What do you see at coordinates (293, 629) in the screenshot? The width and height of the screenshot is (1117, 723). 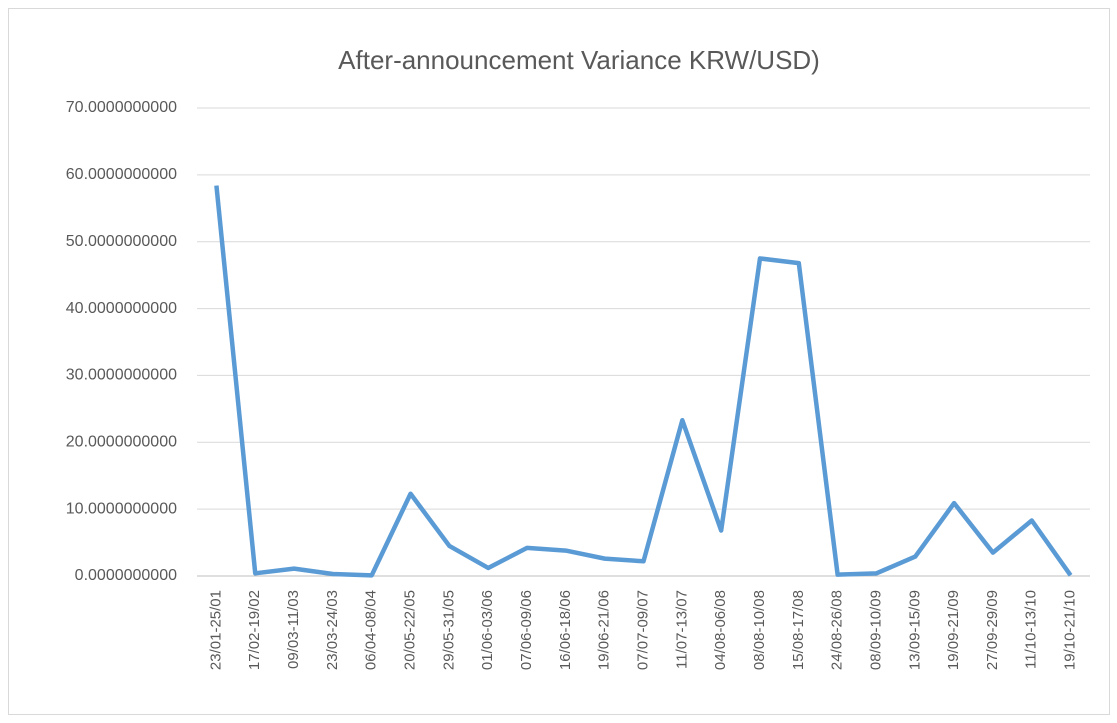 I see `x-tick-label: 09/03-11/03` at bounding box center [293, 629].